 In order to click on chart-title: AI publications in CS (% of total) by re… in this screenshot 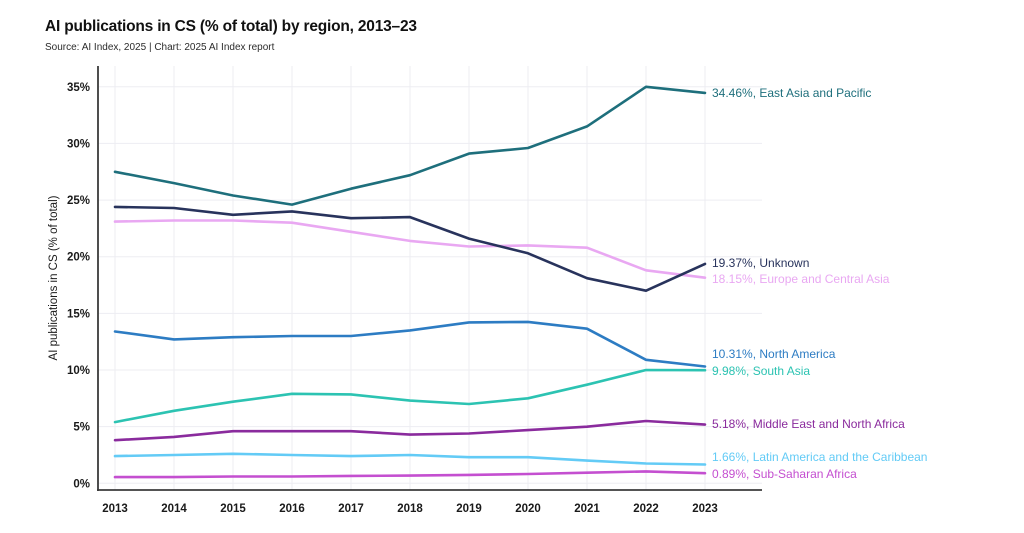, I will do `click(231, 26)`.